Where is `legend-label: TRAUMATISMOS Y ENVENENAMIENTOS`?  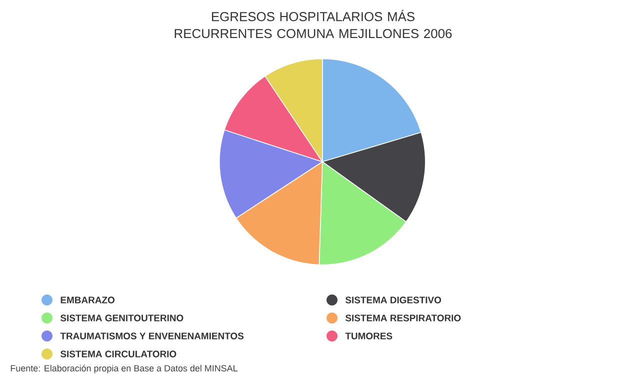
legend-label: TRAUMATISMOS Y ENVENENAMIENTOS is located at coordinates (152, 336).